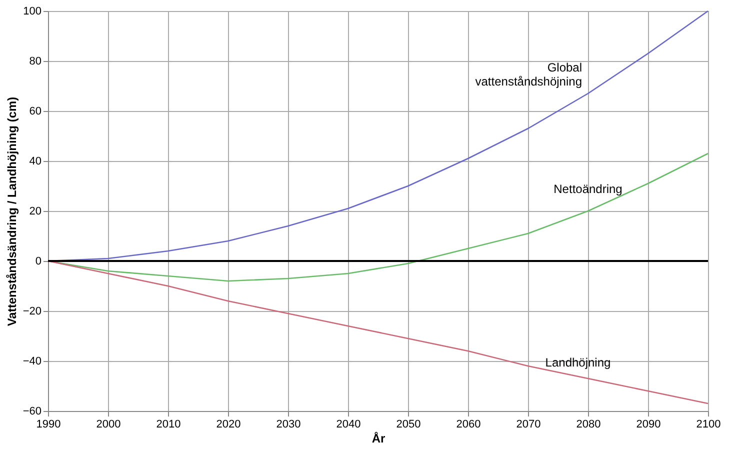 Image resolution: width=740 pixels, height=463 pixels. What do you see at coordinates (408, 424) in the screenshot?
I see `x-tick-label: 2050` at bounding box center [408, 424].